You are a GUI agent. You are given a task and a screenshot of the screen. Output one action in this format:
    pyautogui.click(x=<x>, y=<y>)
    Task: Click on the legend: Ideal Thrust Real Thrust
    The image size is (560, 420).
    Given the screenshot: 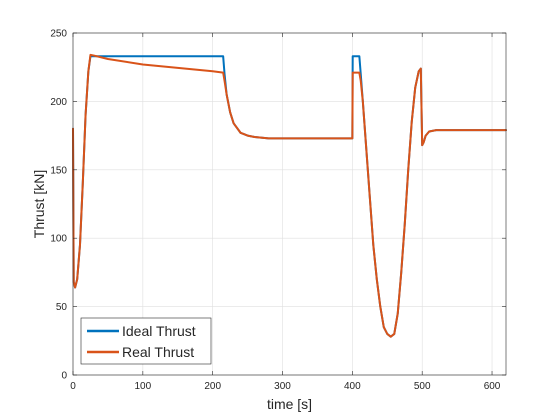 What is the action you would take?
    pyautogui.click(x=146, y=341)
    